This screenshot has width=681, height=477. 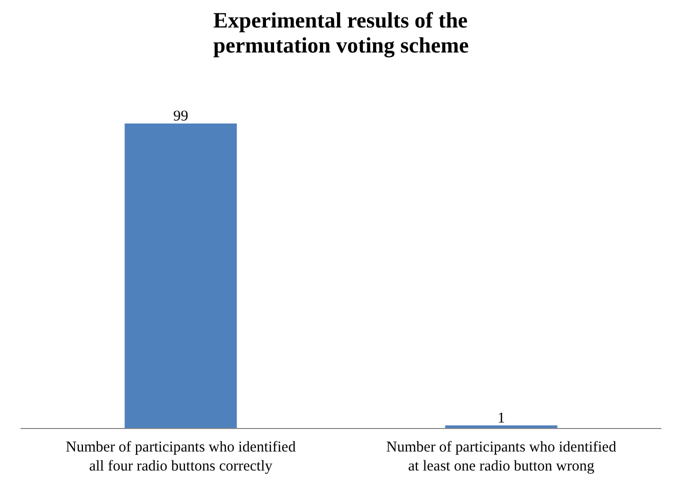 I want to click on data-label: 99, so click(x=180, y=116).